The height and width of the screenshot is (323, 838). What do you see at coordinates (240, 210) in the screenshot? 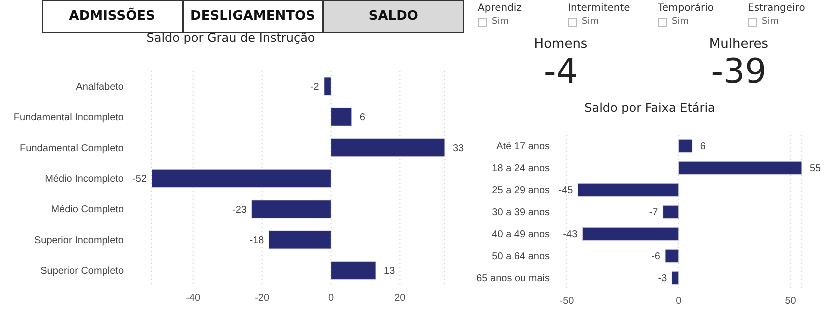
I see `data-label: -23` at bounding box center [240, 210].